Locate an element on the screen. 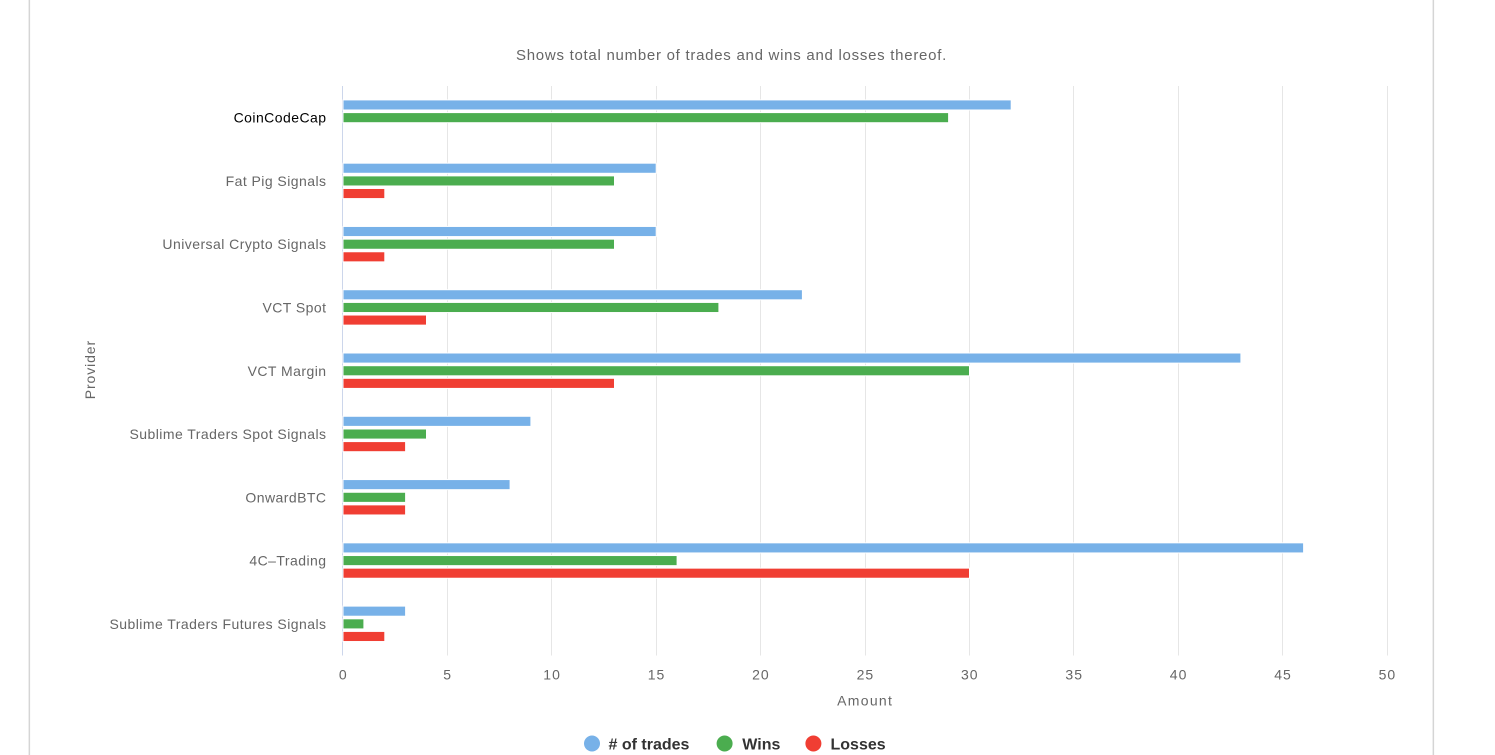 The width and height of the screenshot is (1495, 755). svg-text: 25 is located at coordinates (866, 675).